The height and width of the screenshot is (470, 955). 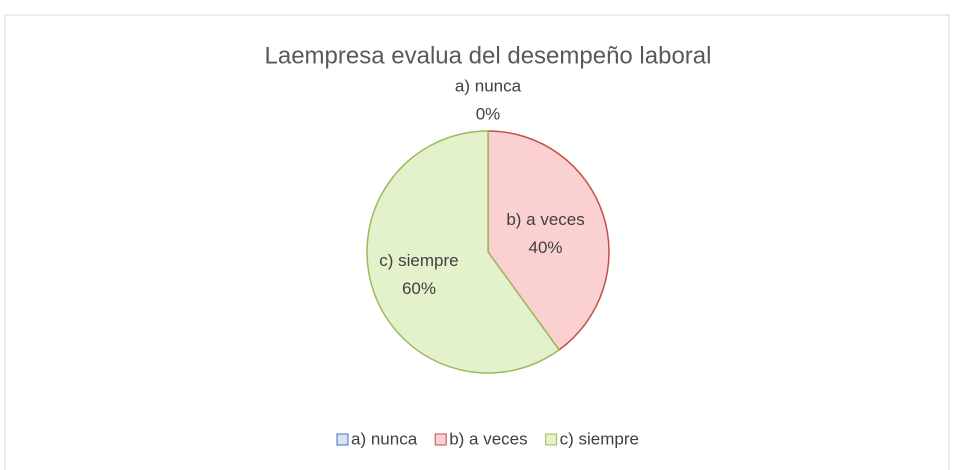 What do you see at coordinates (488, 113) in the screenshot?
I see `data-label-value: 0%` at bounding box center [488, 113].